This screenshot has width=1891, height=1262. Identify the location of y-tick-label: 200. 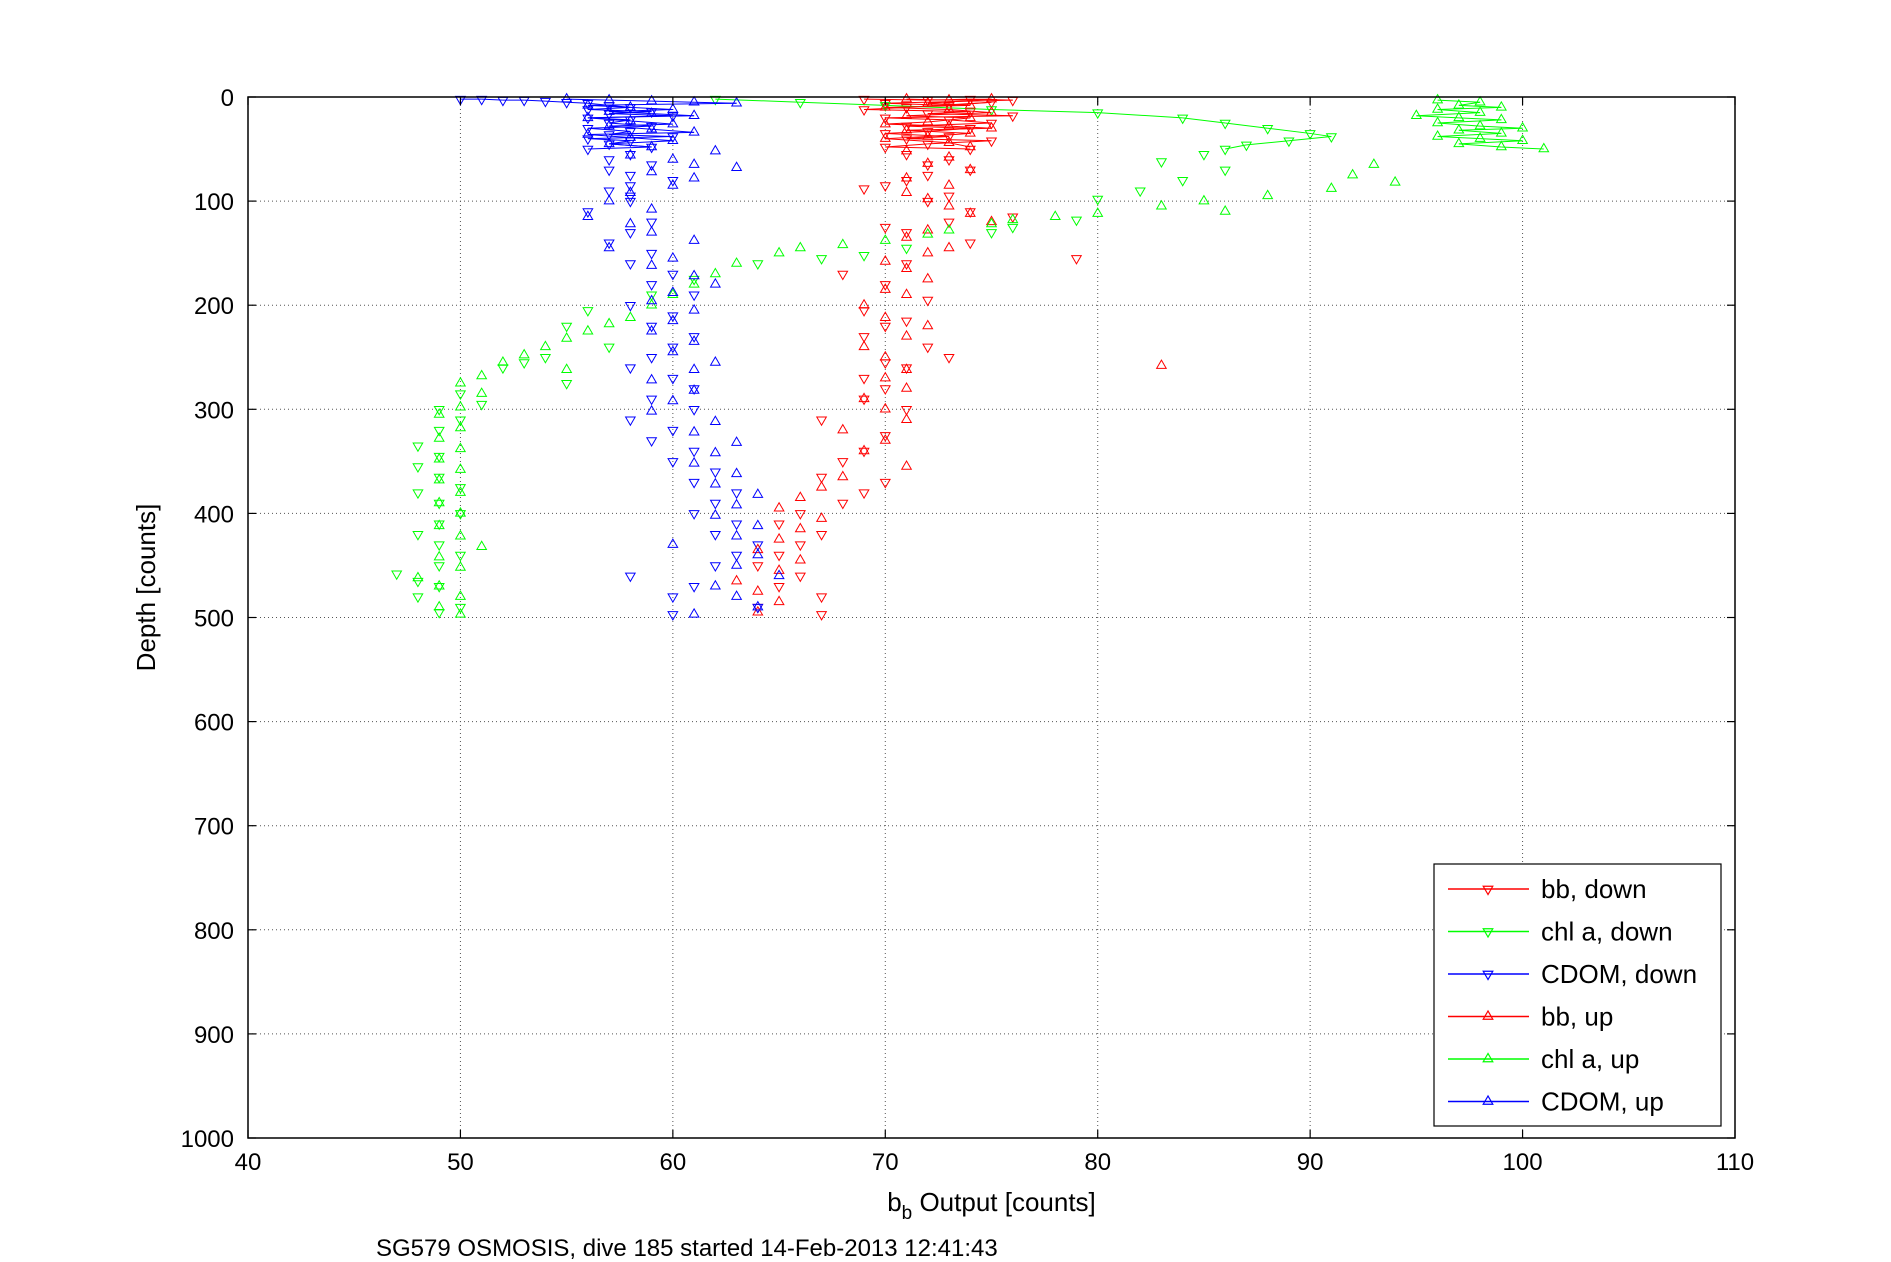
(214, 306).